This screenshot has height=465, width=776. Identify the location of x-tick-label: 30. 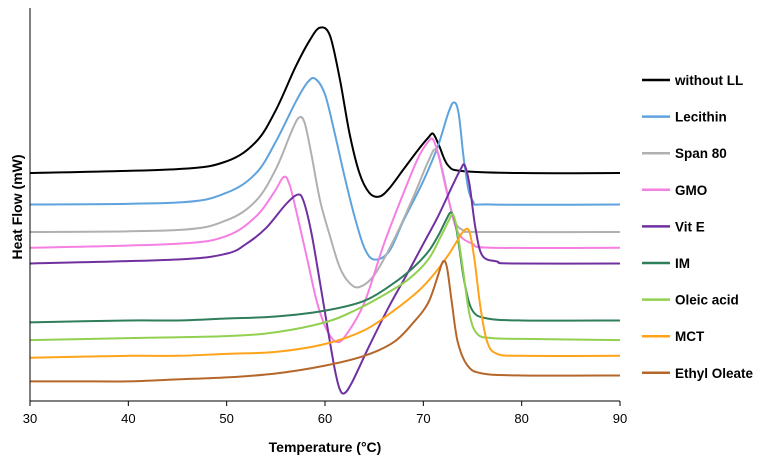
(30, 418).